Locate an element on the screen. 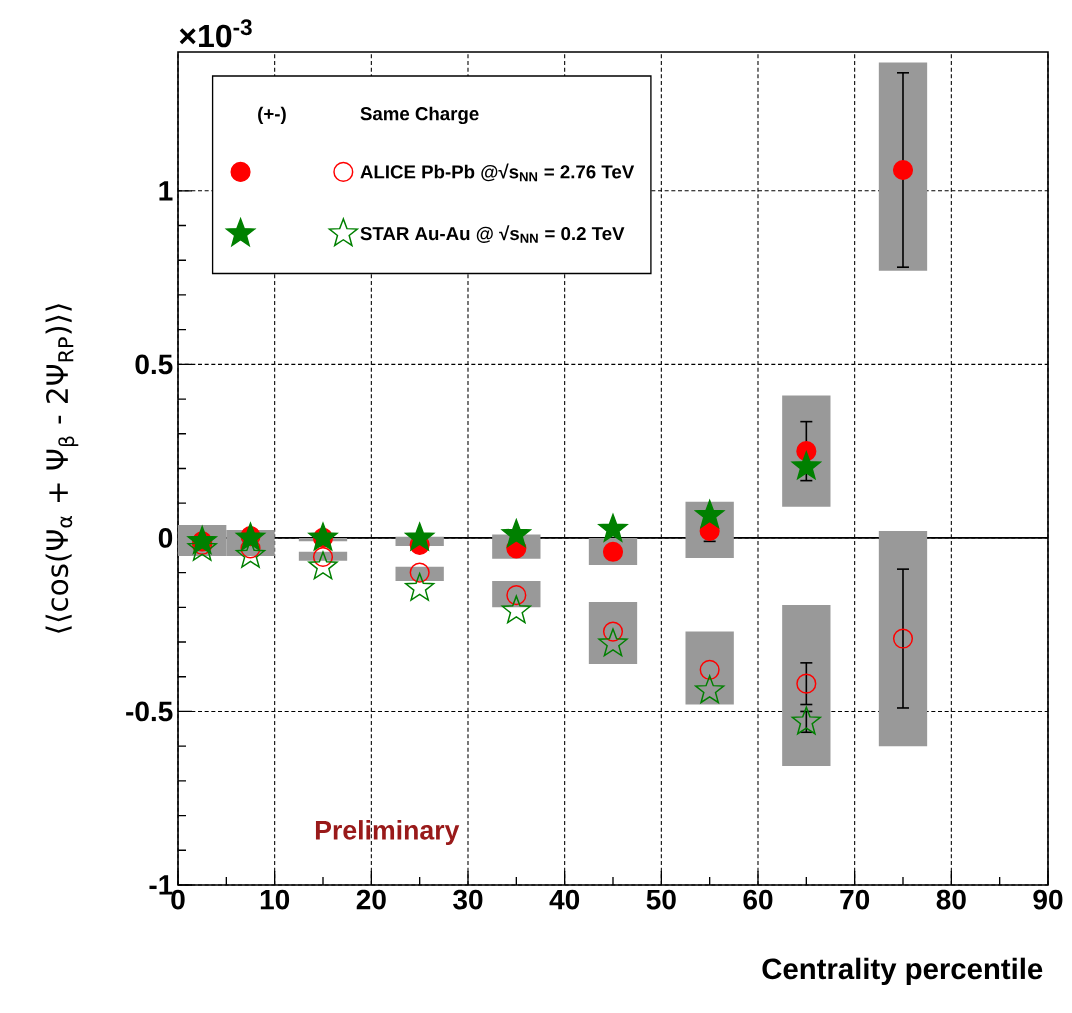  y-tick-label: 0 is located at coordinates (165, 537).